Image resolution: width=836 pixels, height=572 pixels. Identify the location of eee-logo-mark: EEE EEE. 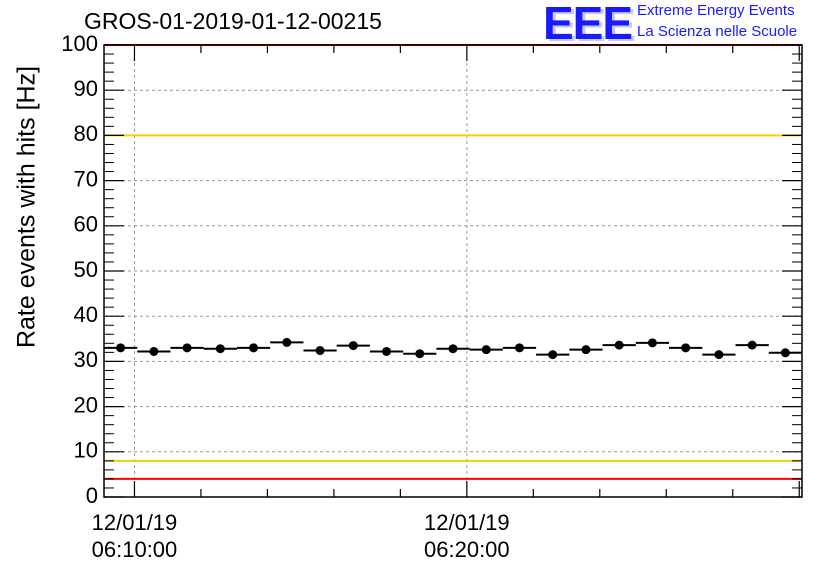
(589, 25).